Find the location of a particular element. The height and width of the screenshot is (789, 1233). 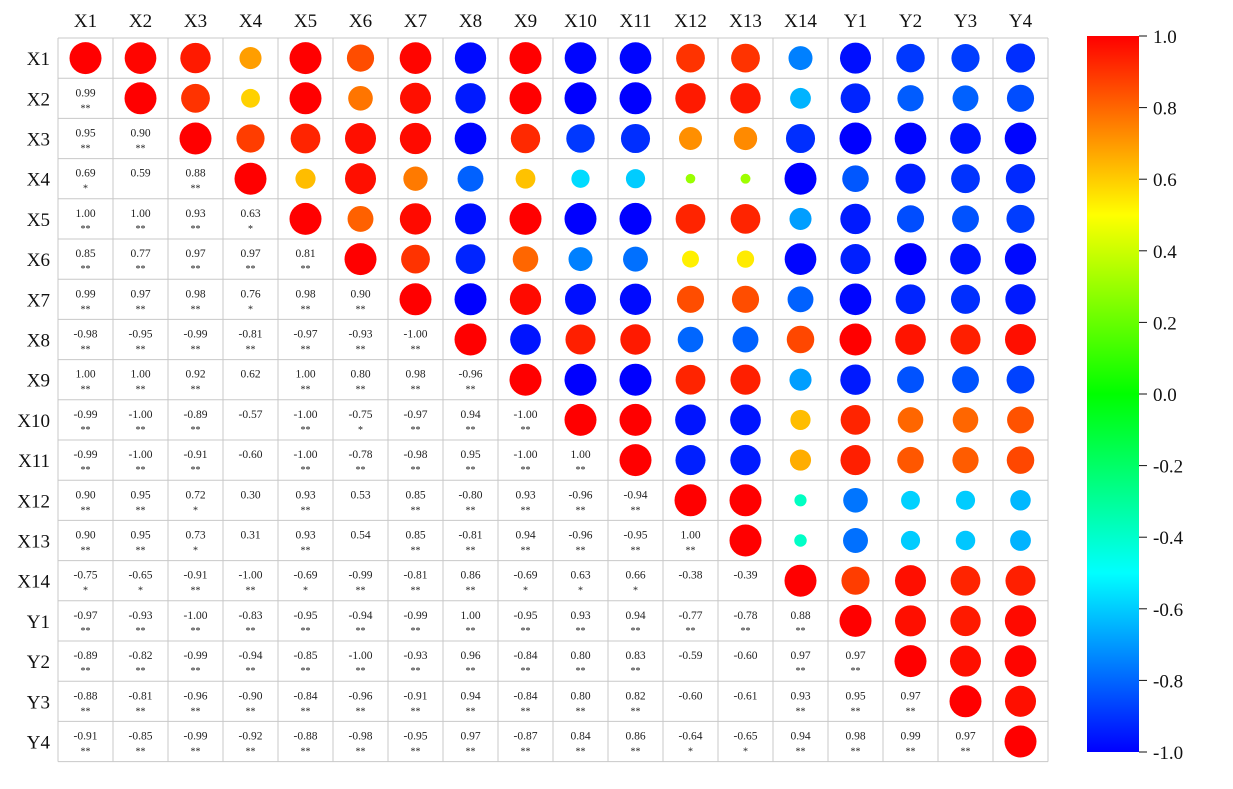

correlation-value: 0.82 is located at coordinates (635, 696).